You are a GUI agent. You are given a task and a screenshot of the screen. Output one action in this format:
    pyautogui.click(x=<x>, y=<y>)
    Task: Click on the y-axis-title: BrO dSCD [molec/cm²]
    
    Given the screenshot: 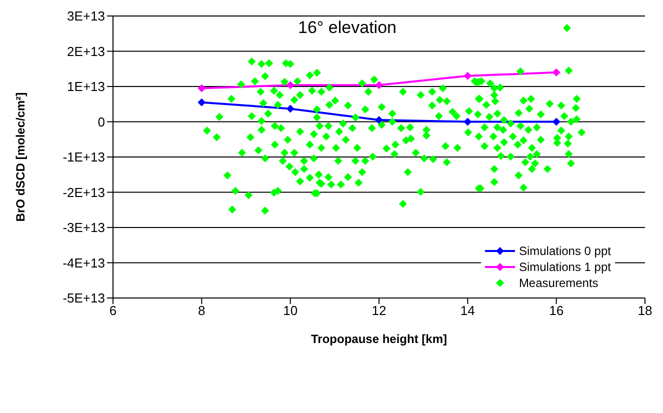 What is the action you would take?
    pyautogui.click(x=20, y=157)
    